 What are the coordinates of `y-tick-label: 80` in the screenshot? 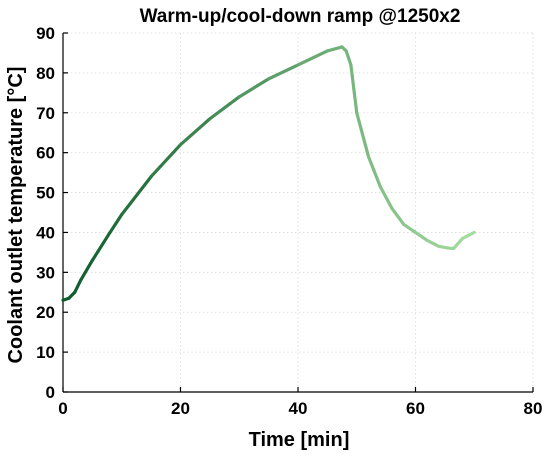 It's located at (45, 73).